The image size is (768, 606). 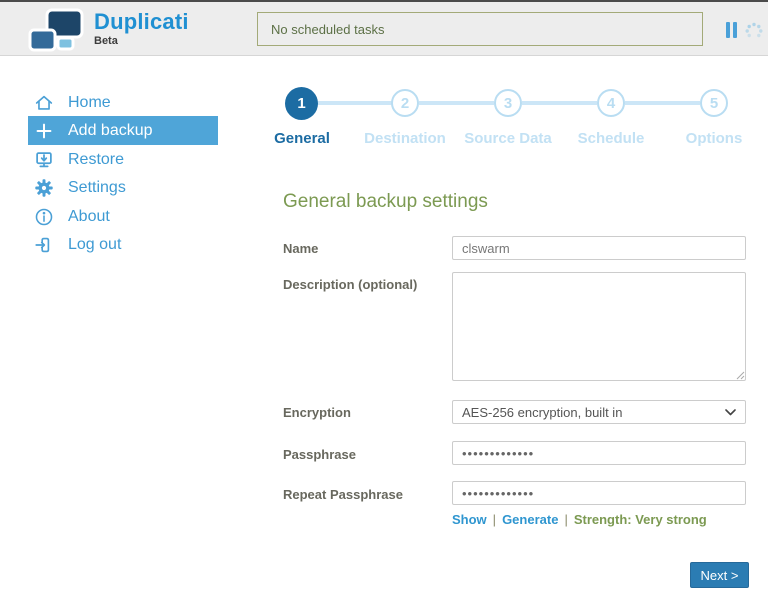 What do you see at coordinates (106, 41) in the screenshot?
I see `app-subtitle: Beta` at bounding box center [106, 41].